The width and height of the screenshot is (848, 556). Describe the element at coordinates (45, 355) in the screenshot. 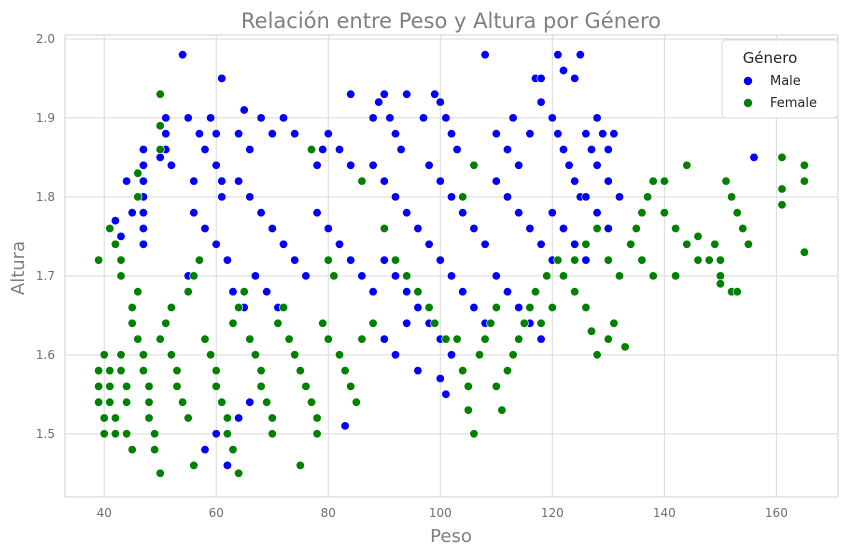

I see `y-tick-label: 1.6` at that location.